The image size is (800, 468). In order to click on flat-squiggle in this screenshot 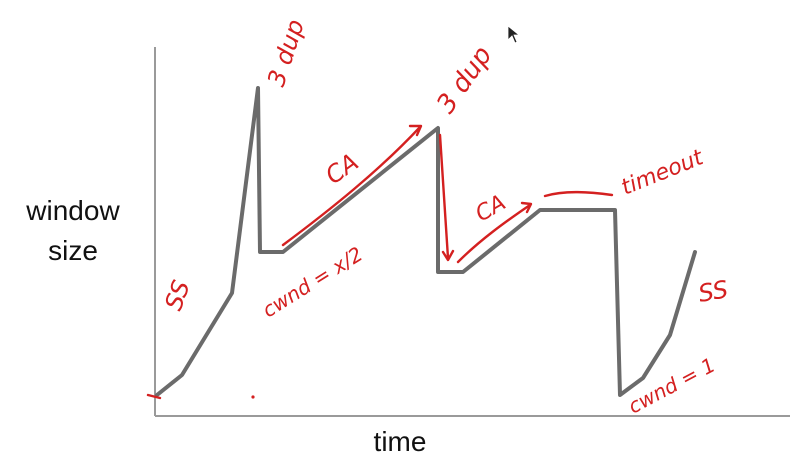, I will do `click(578, 194)`.